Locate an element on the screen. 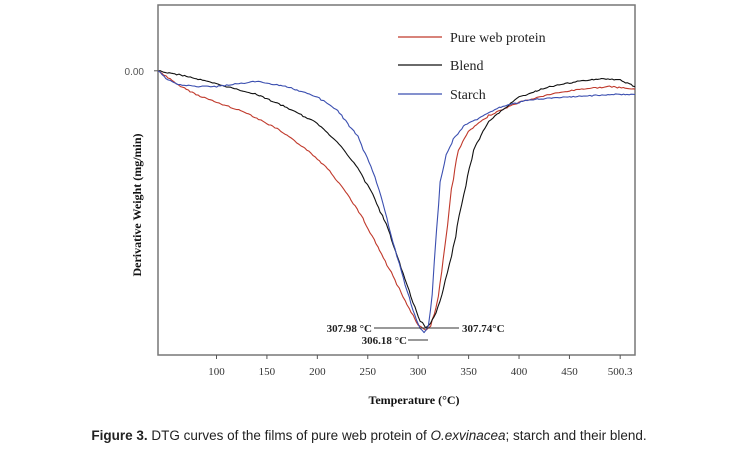  legend-label: Blend is located at coordinates (466, 66).